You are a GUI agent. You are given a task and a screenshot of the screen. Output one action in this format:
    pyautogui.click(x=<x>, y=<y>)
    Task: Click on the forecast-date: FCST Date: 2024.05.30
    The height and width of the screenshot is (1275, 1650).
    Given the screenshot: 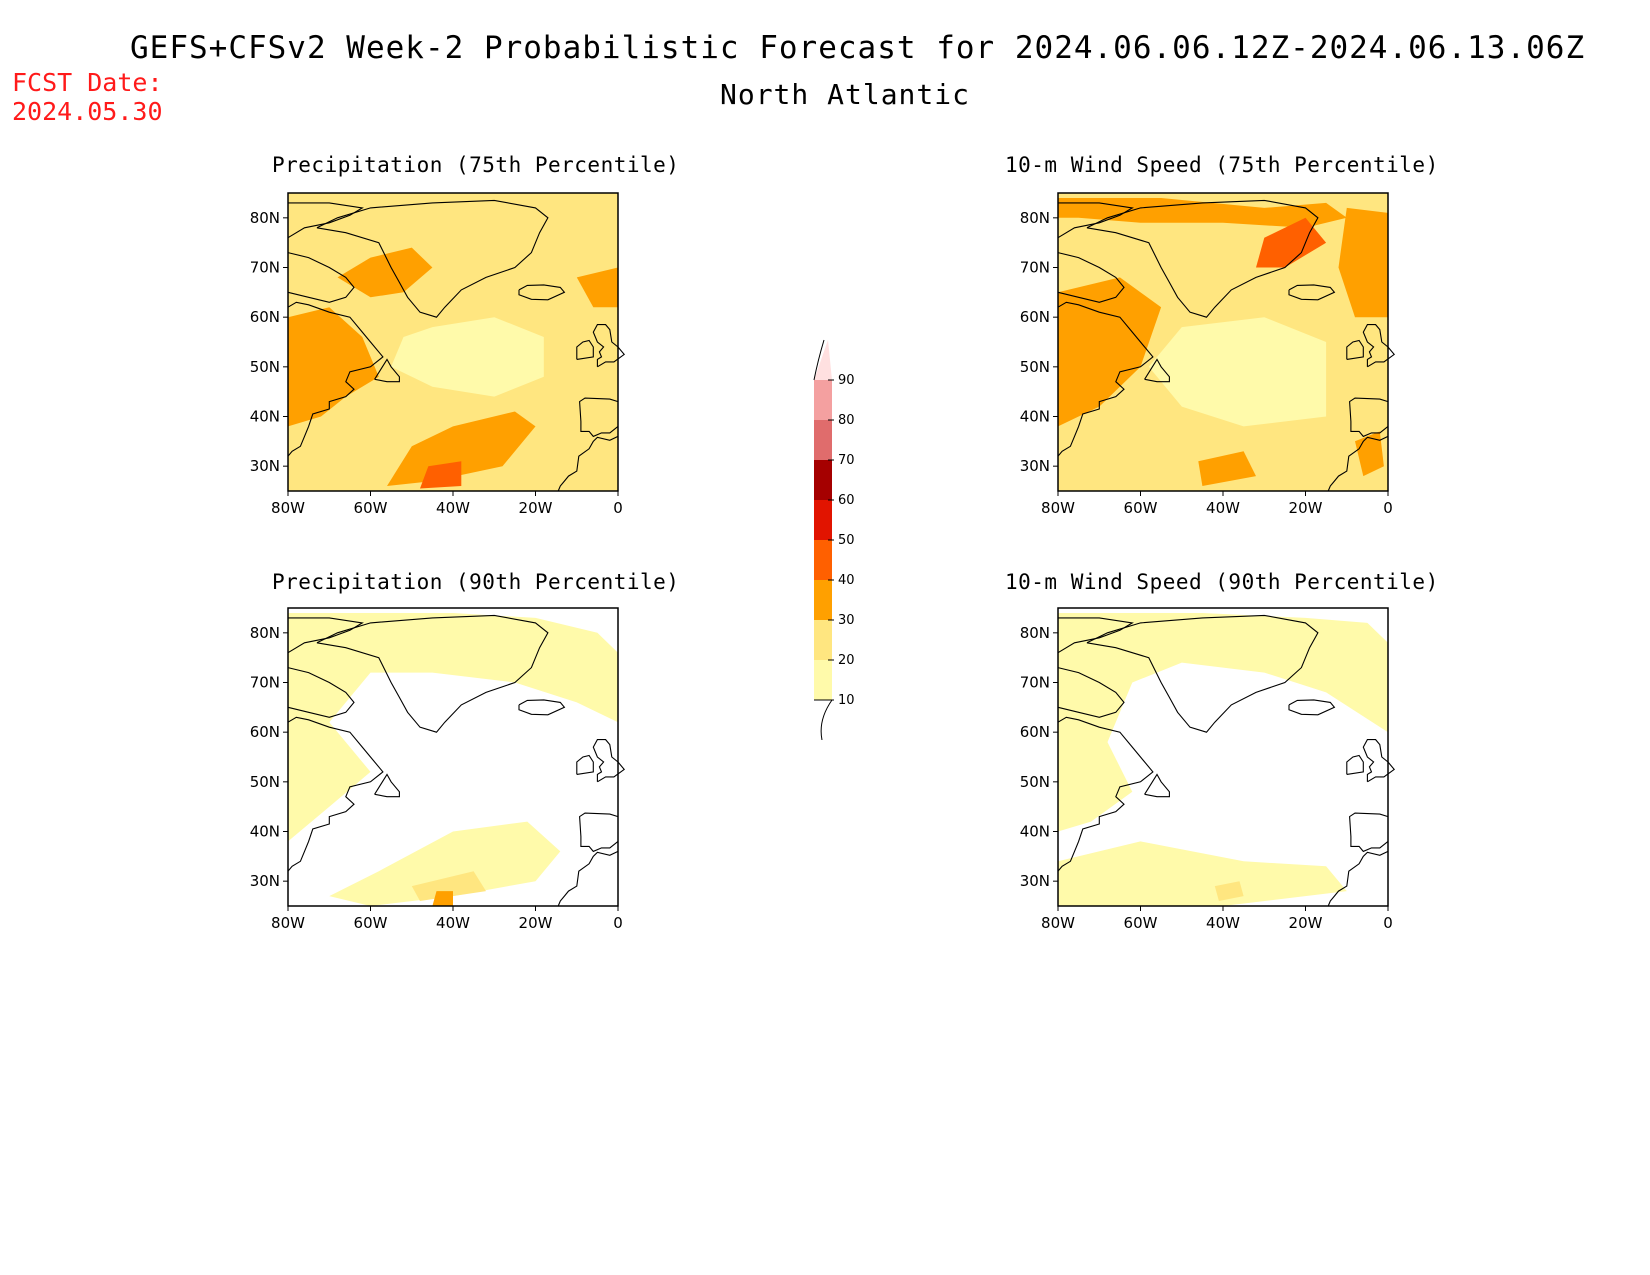 What is the action you would take?
    pyautogui.click(x=87, y=97)
    